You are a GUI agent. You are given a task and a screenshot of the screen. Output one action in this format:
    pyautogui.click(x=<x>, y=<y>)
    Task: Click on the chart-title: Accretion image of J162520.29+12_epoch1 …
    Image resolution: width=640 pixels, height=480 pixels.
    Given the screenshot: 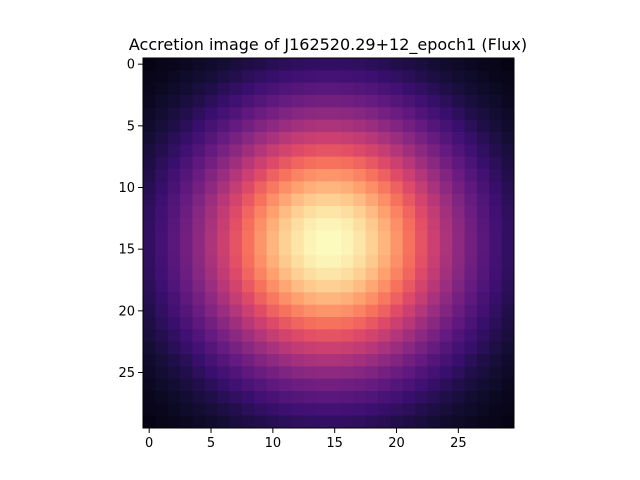 What is the action you would take?
    pyautogui.click(x=328, y=45)
    